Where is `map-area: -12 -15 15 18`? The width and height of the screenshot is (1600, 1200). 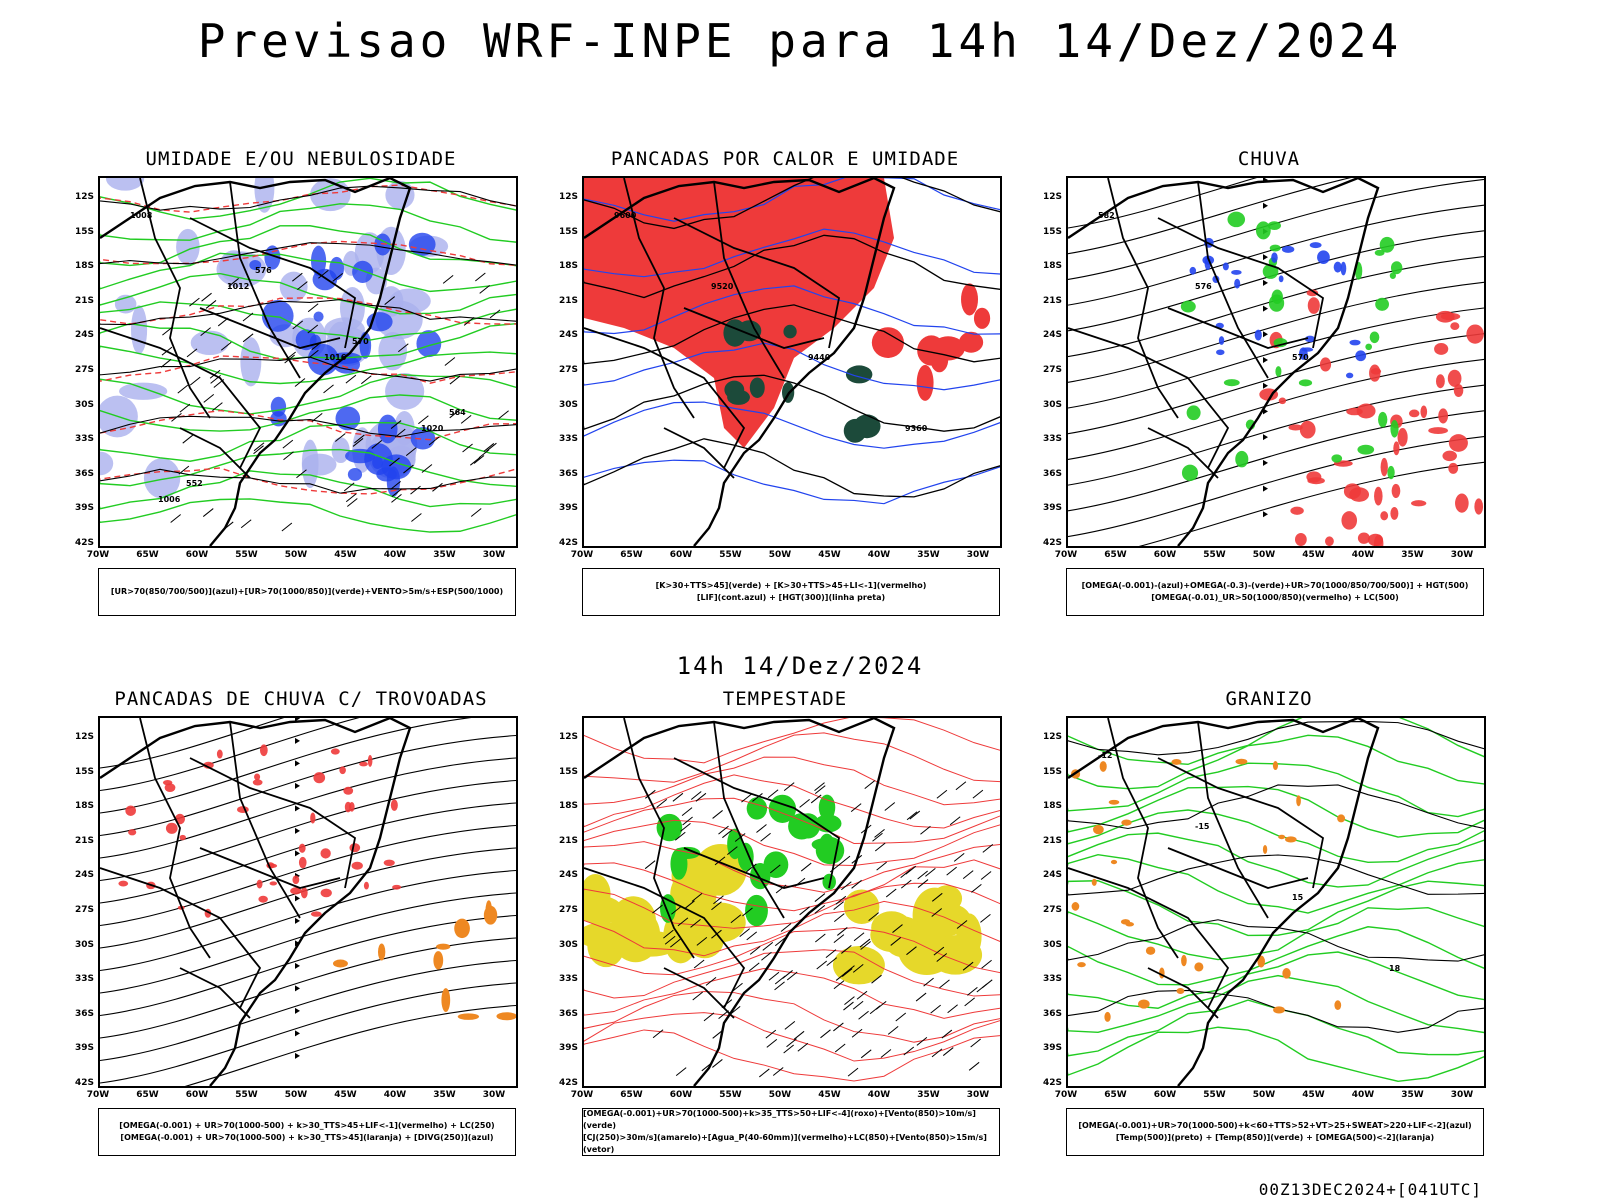
map-area: -12 -15 15 18 is located at coordinates (1276, 902).